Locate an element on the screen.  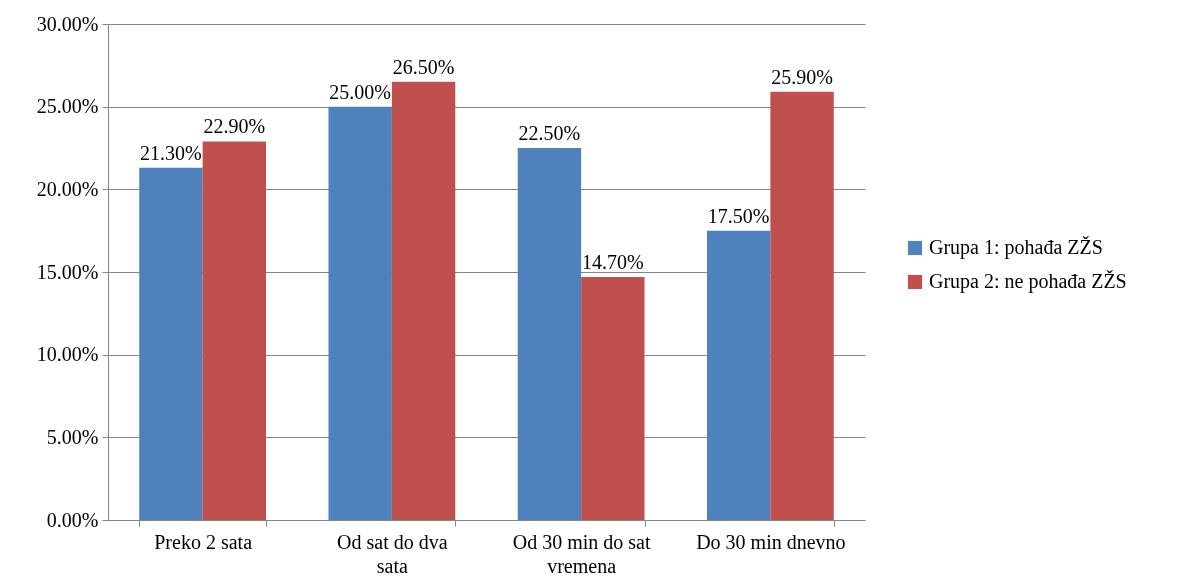
x-tick-label: Od sat do dva sata is located at coordinates (392, 553).